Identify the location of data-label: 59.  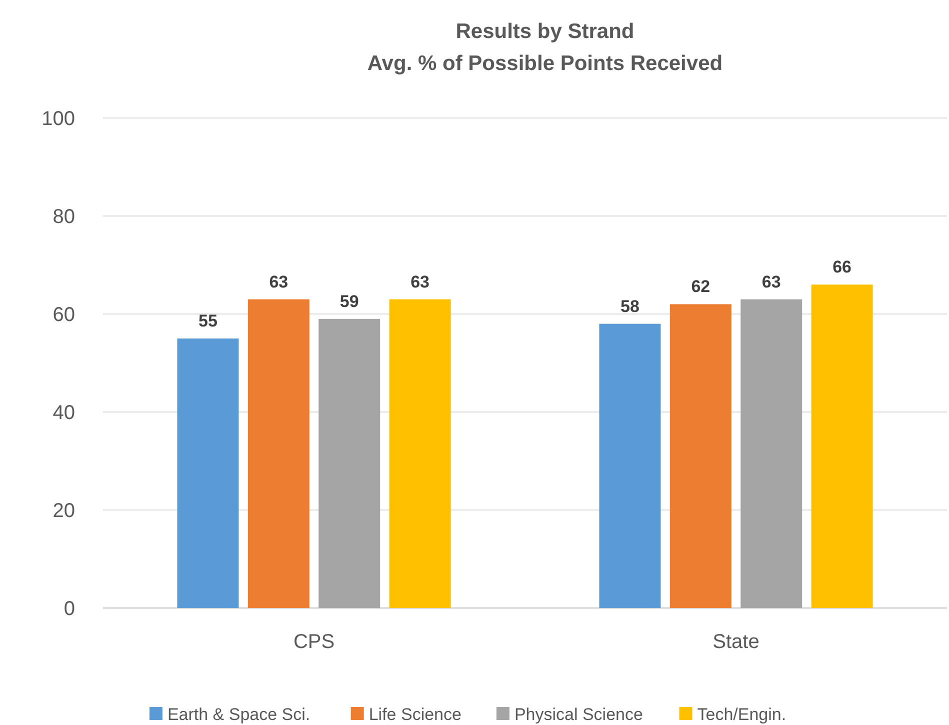
(349, 301).